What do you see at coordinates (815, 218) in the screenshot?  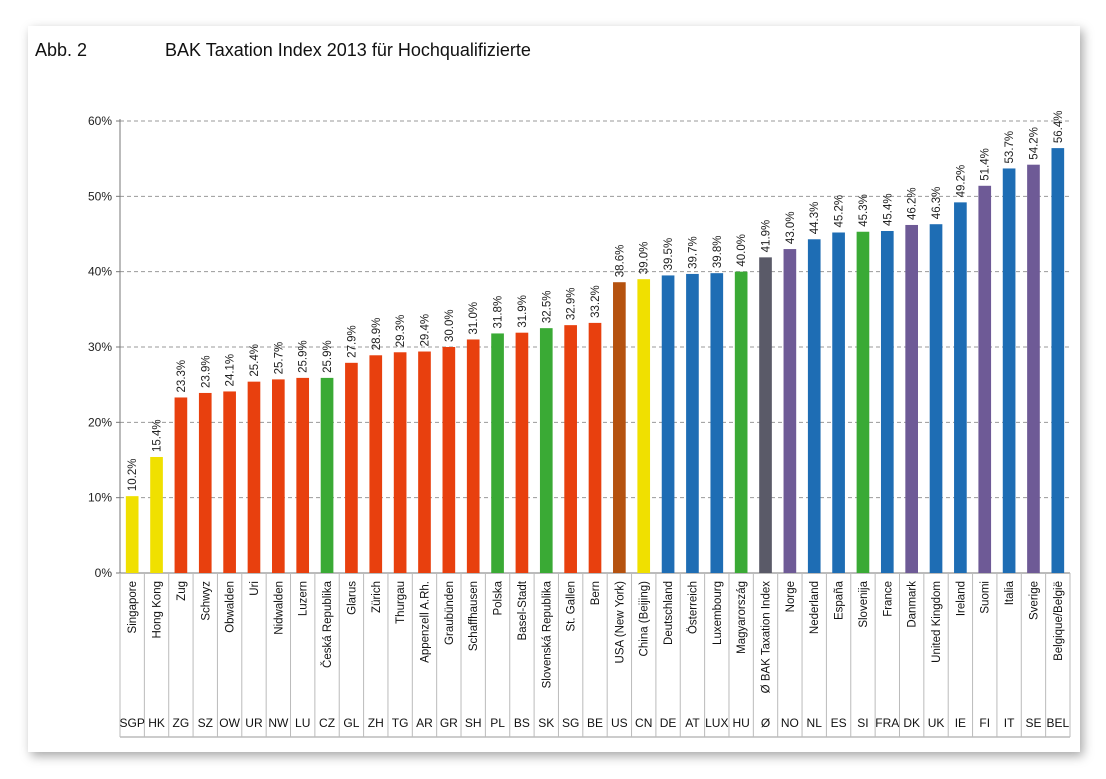 I see `data-label: 44.3%` at bounding box center [815, 218].